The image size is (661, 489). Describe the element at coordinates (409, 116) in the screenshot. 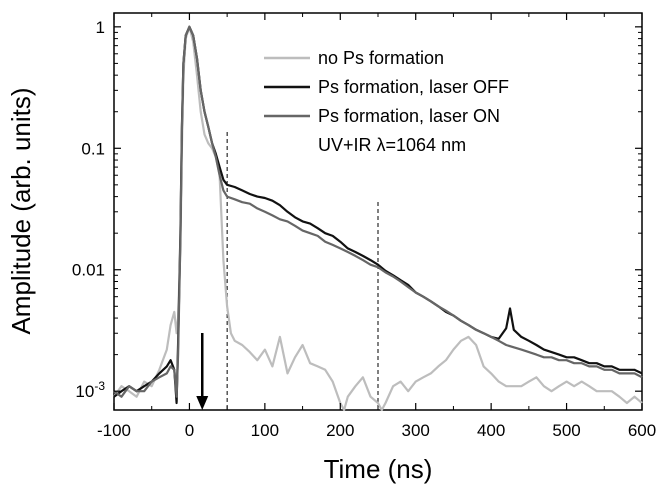

I see `legend-label: Ps formation, laser ON` at that location.